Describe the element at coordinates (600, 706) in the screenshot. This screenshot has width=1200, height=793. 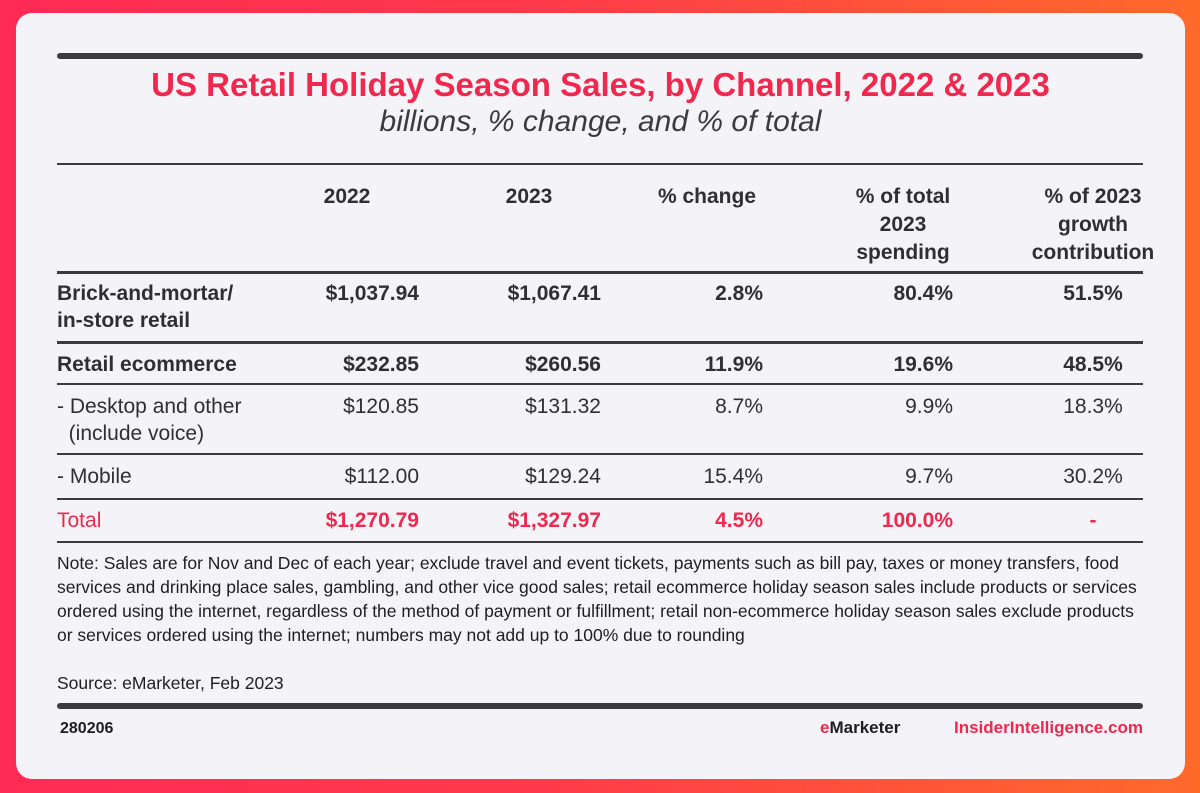
I see `bottom-rule` at that location.